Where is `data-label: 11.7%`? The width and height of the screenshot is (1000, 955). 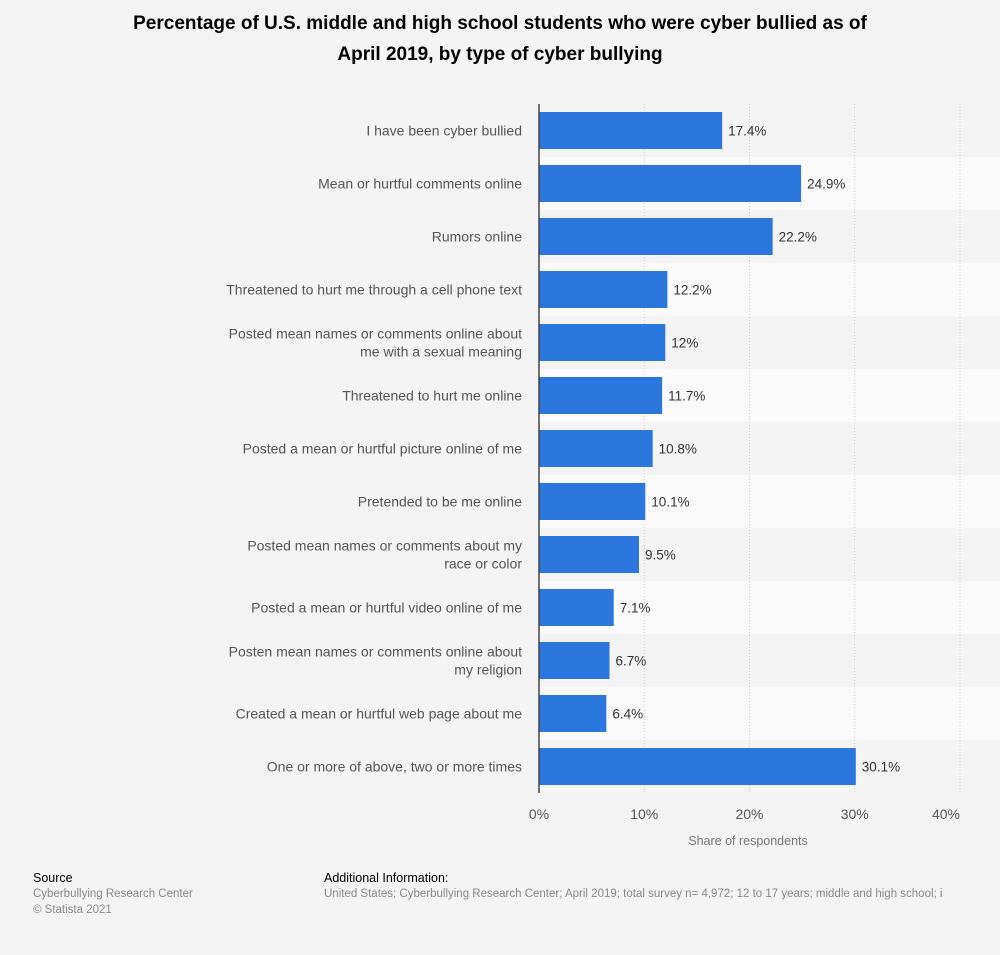 data-label: 11.7% is located at coordinates (686, 396).